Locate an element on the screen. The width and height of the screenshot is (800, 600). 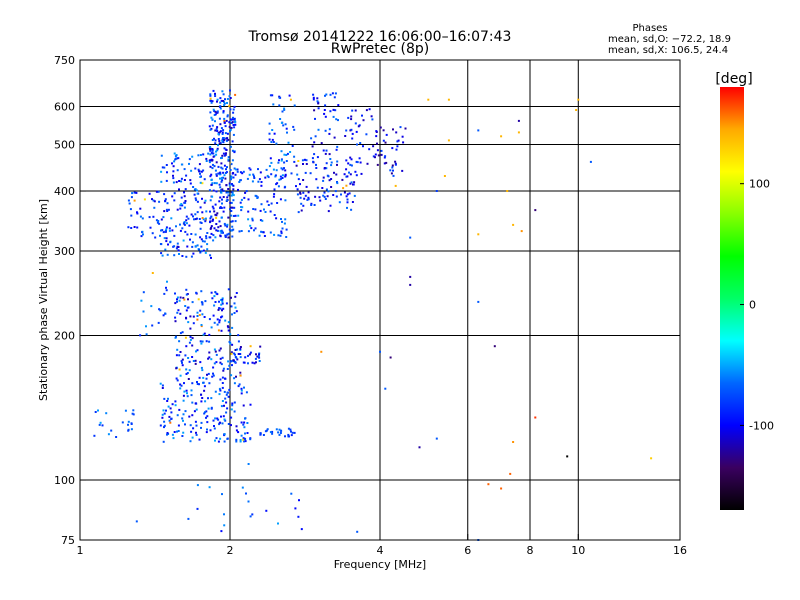
x-axis: 1 2 4 6 8 10 16 is located at coordinates (382, 545).